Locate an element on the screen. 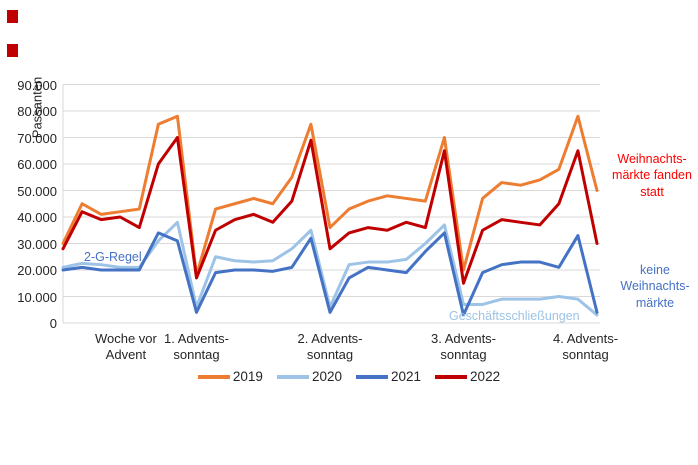 Image resolution: width=698 pixels, height=465 pixels. annotation-geschaeftsschliessungen: Geschäftsschließungen is located at coordinates (514, 316).